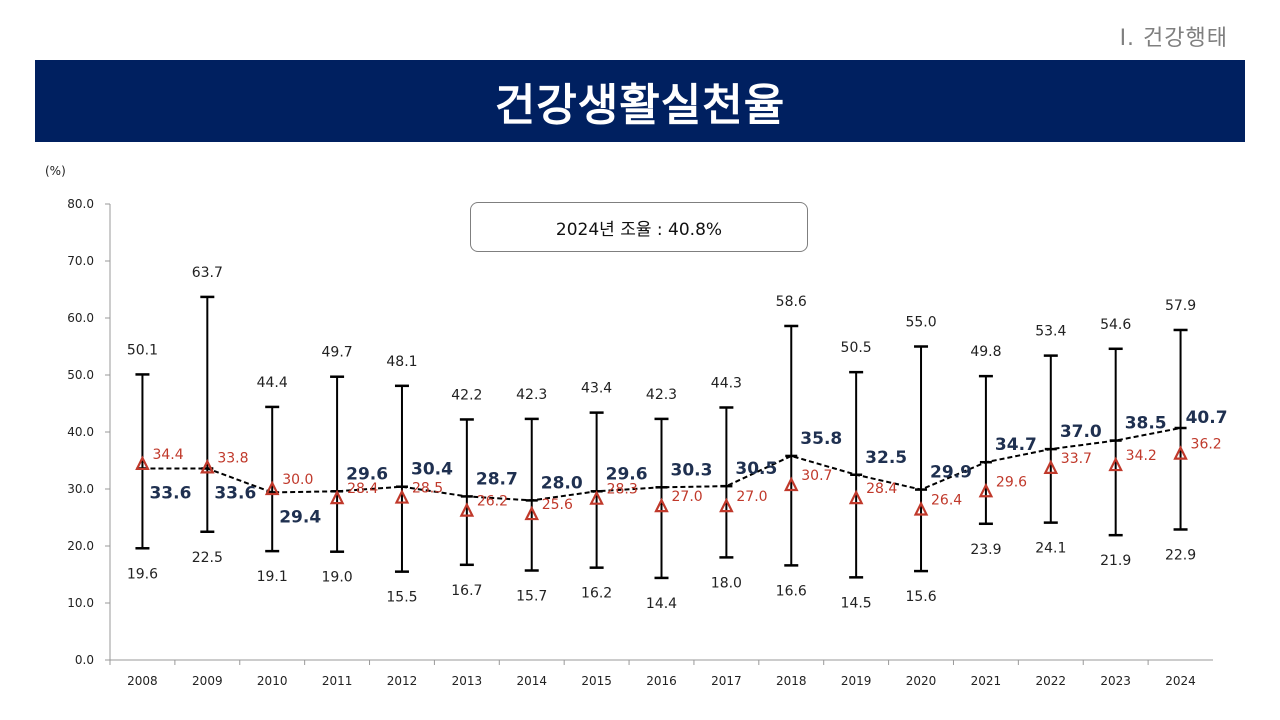 The height and width of the screenshot is (720, 1280). Describe the element at coordinates (401, 598) in the screenshot. I see `min-label: 15.5` at that location.